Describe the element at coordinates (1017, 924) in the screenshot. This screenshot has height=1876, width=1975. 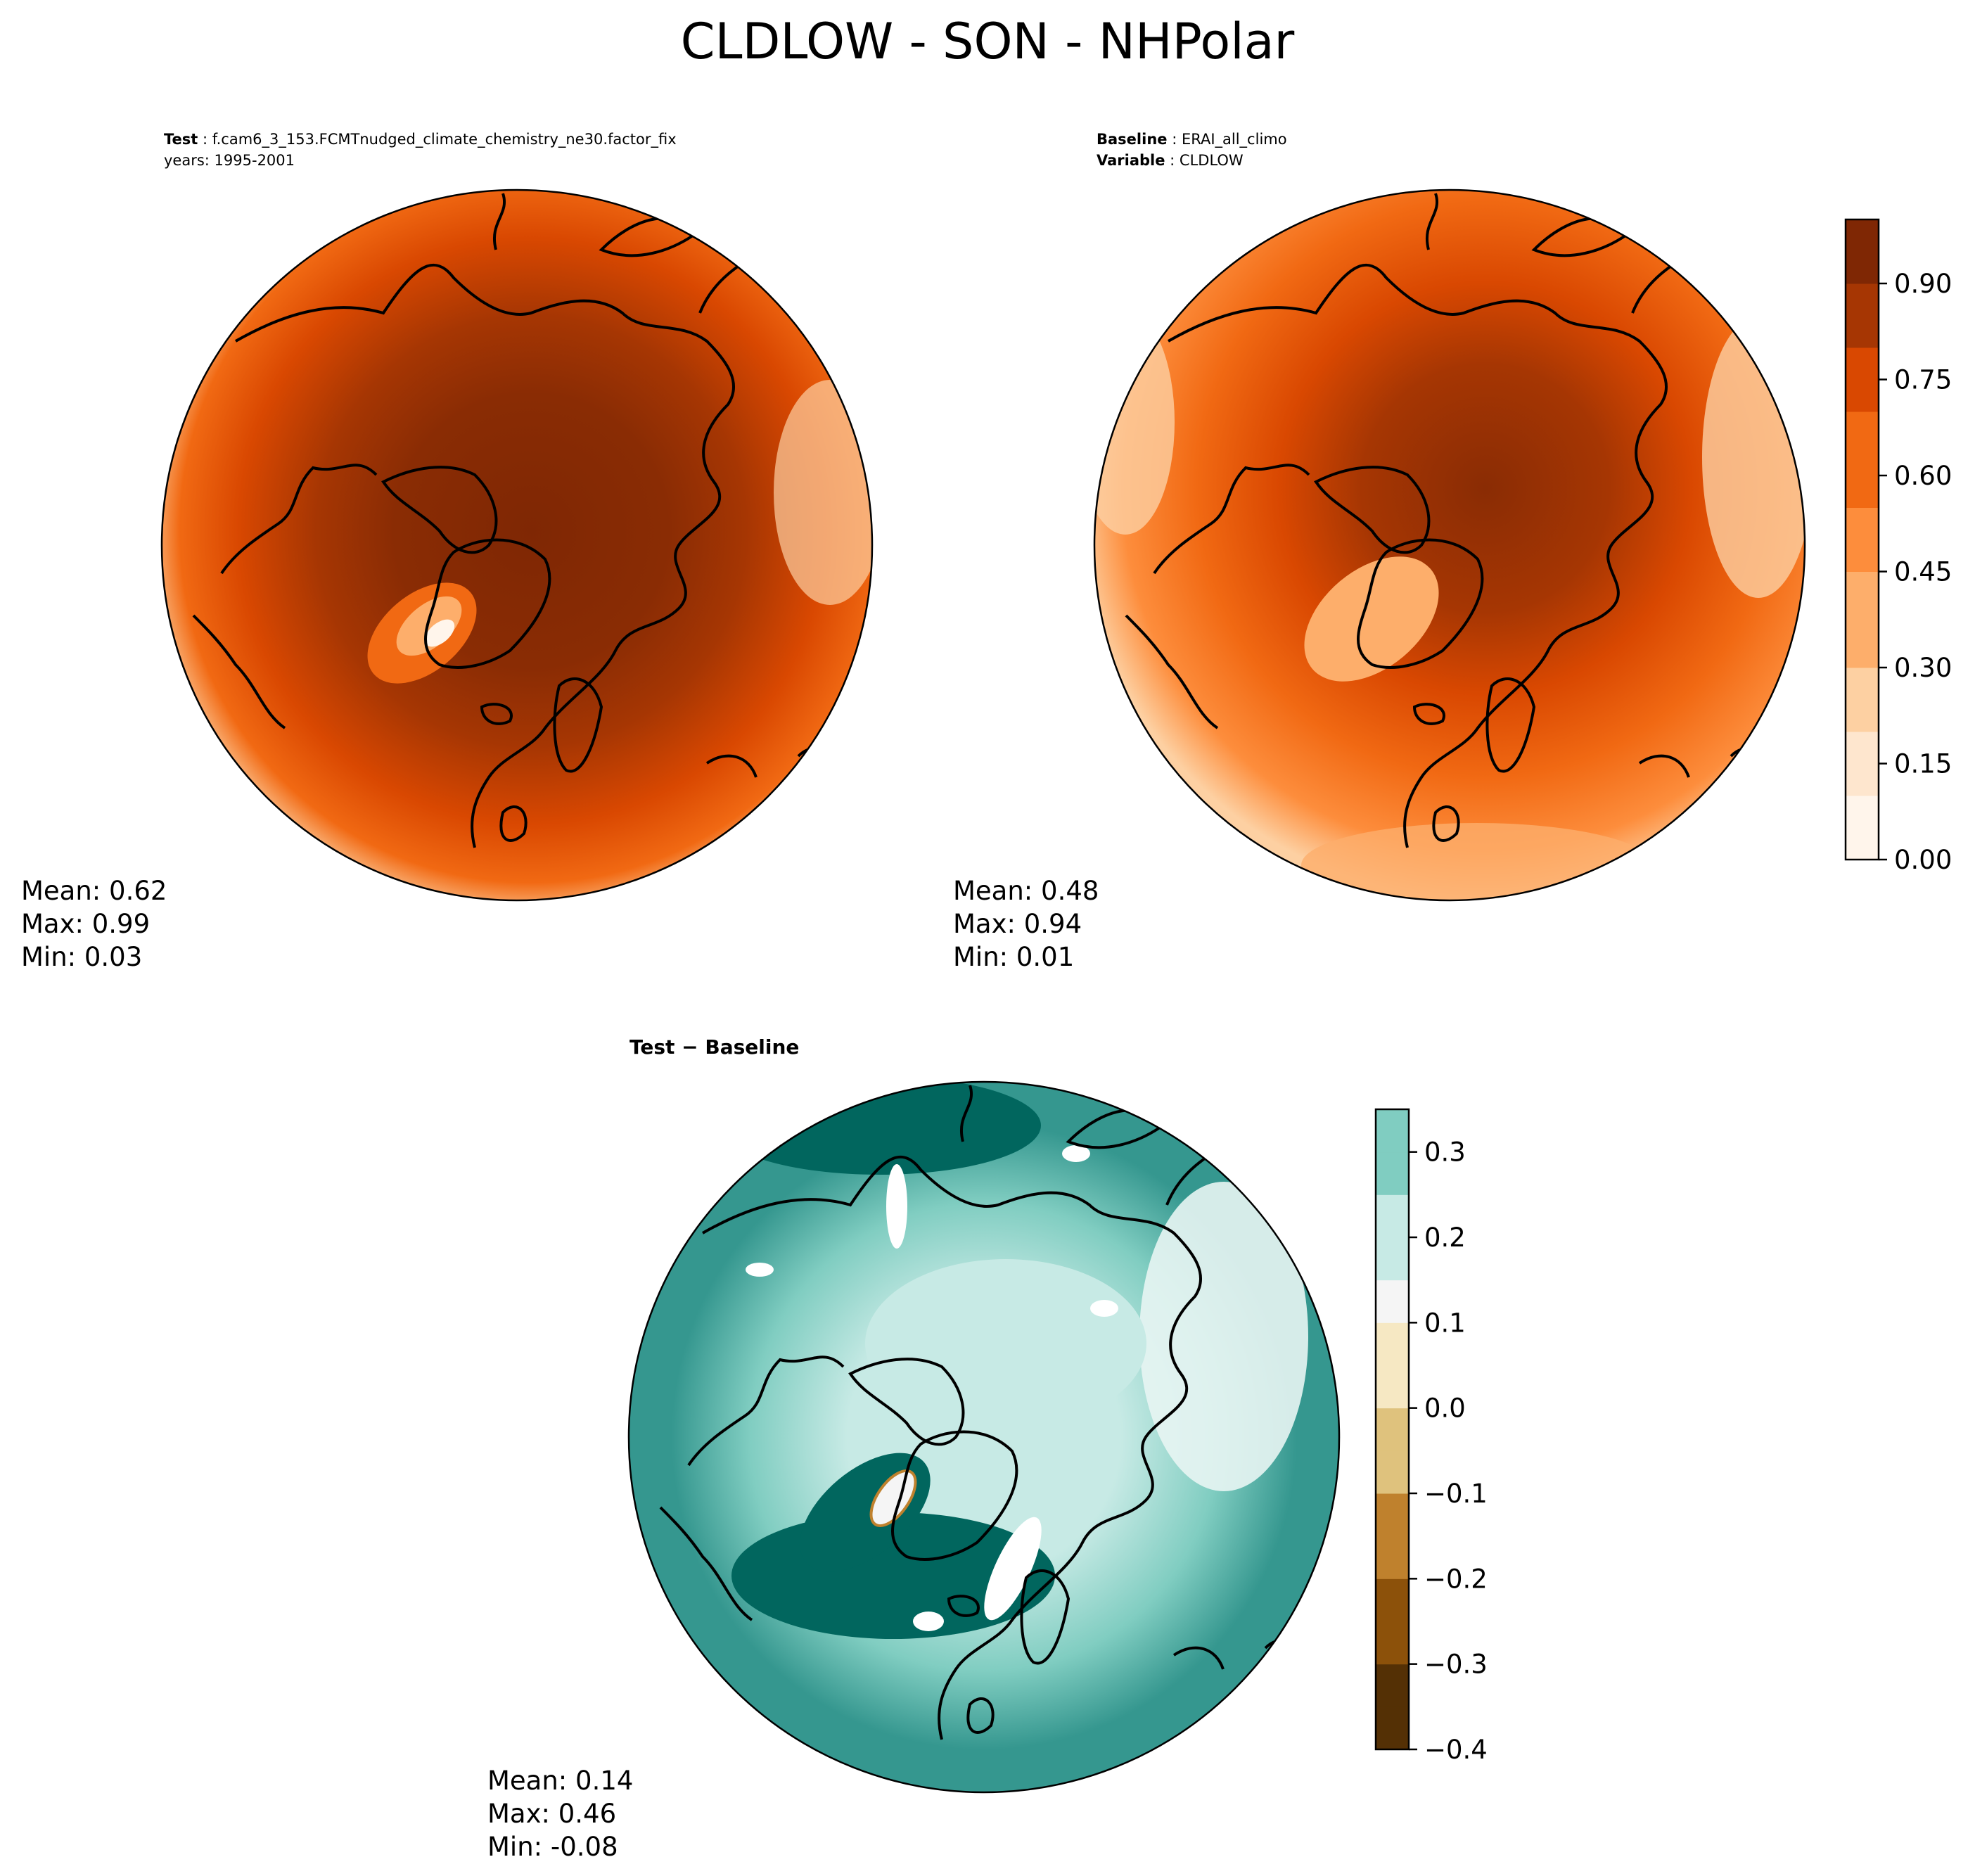
I see `baseline-max: Max: 0.94` at that location.